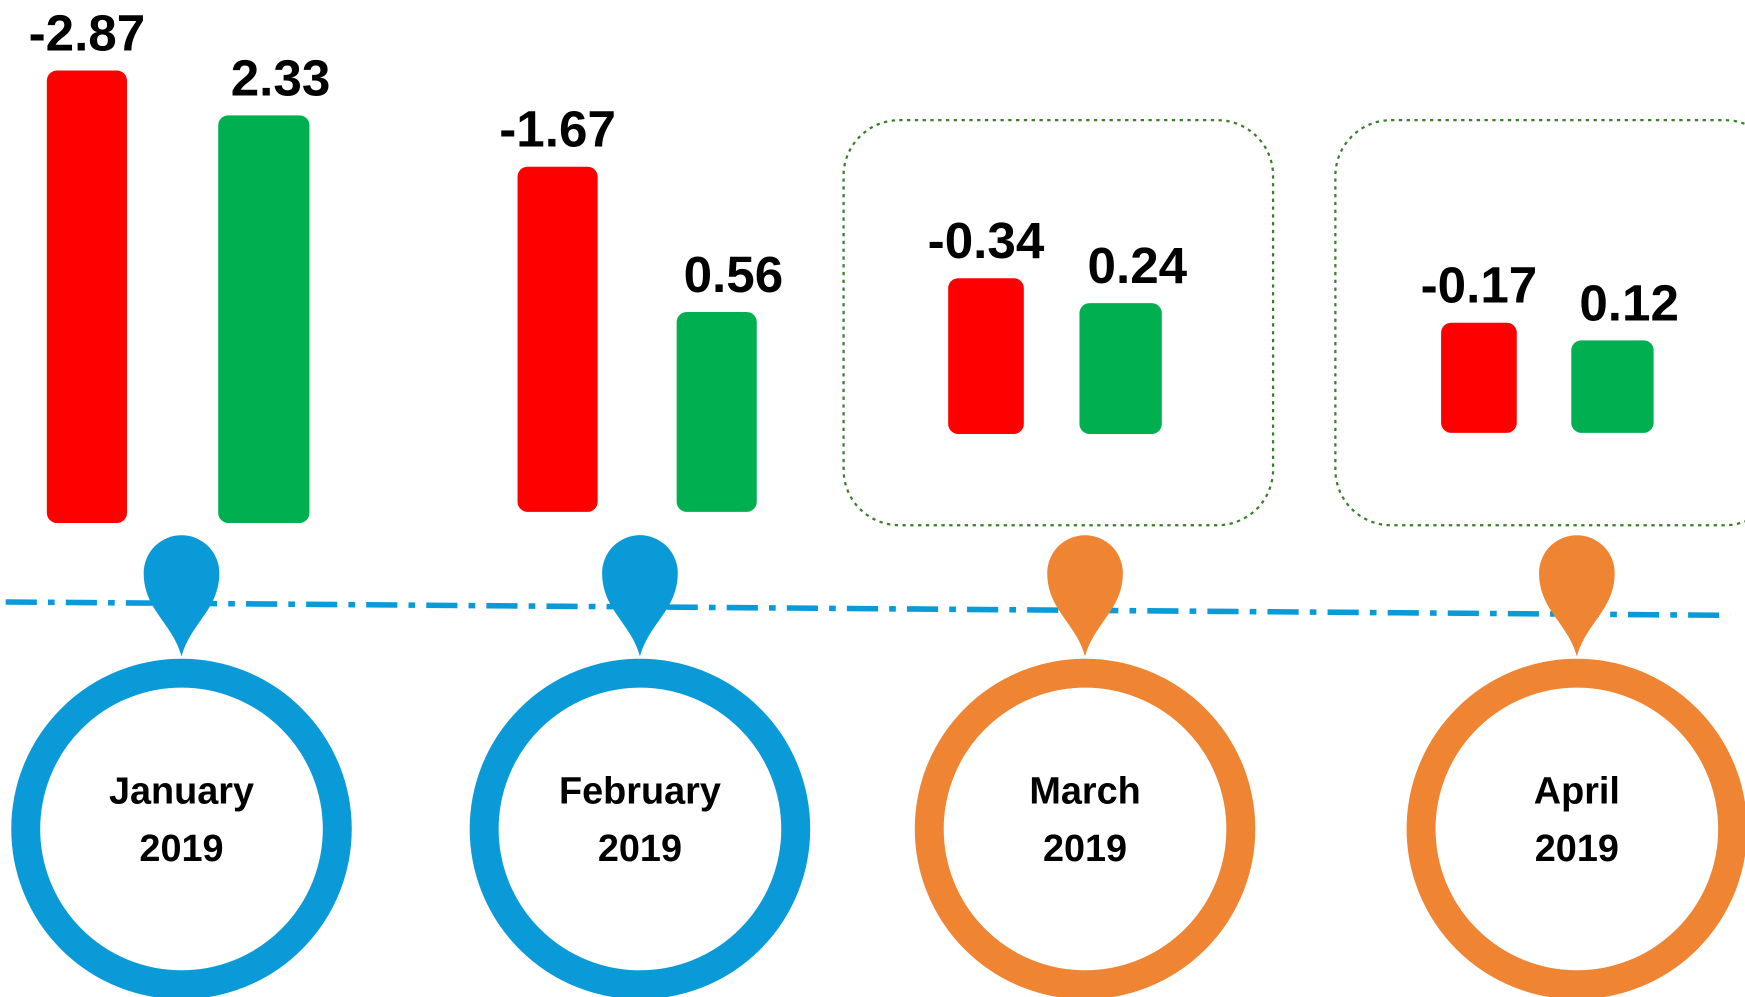 This screenshot has width=1745, height=997. What do you see at coordinates (1138, 265) in the screenshot?
I see `value-label: 0.24` at bounding box center [1138, 265].